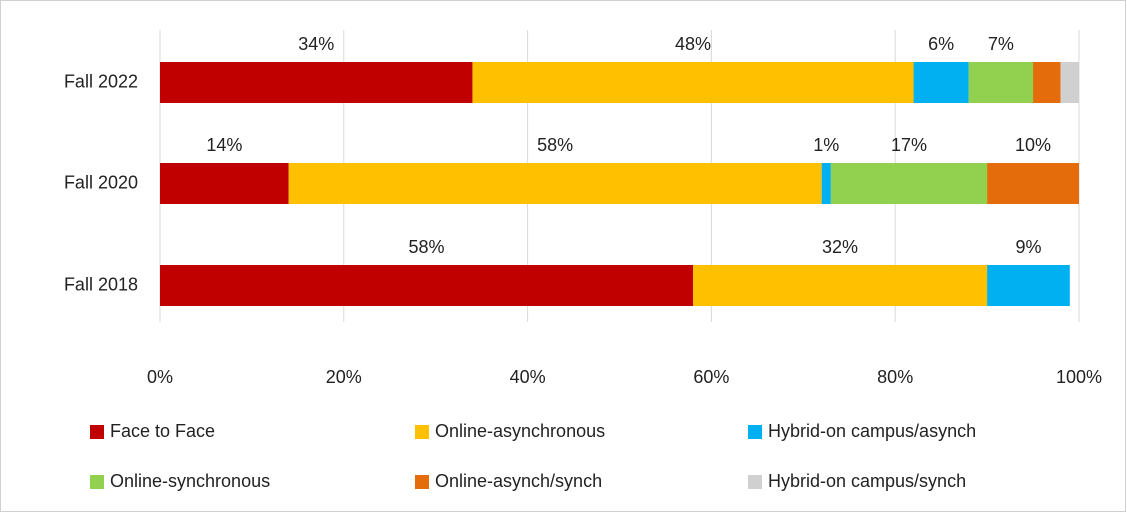  Describe the element at coordinates (101, 81) in the screenshot. I see `y-tick-label: Fall 2022` at that location.